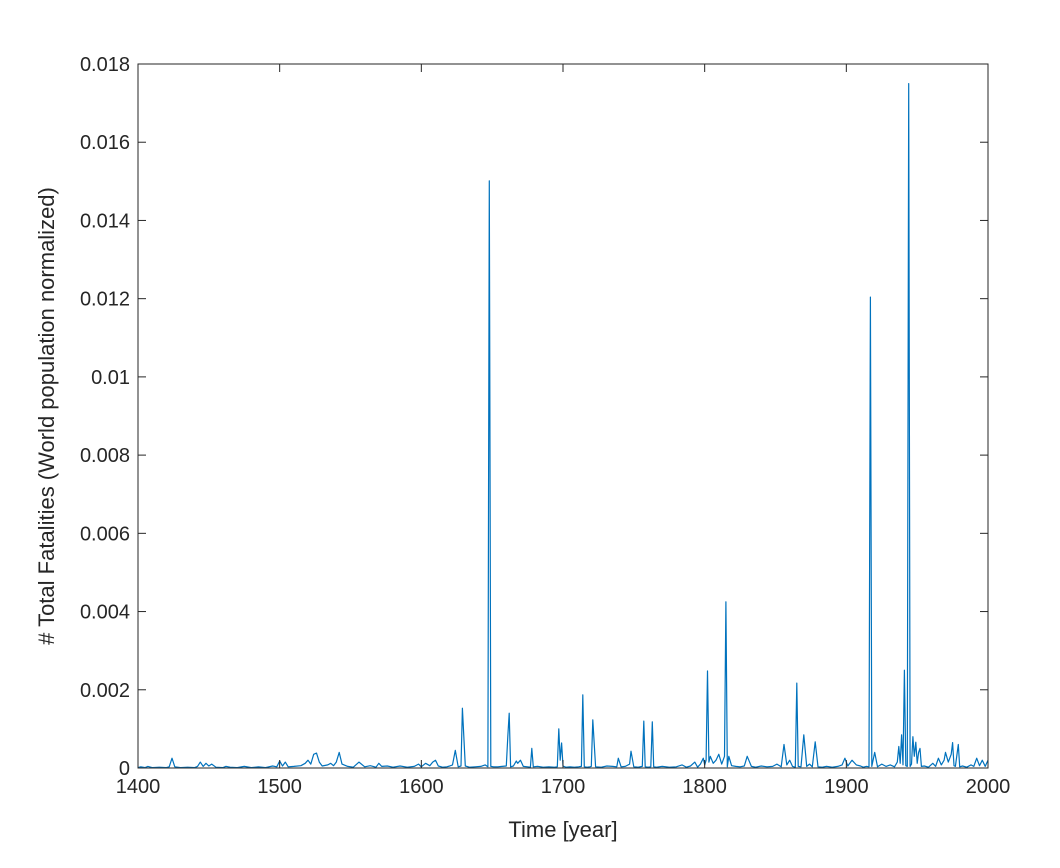 The width and height of the screenshot is (1060, 868). Describe the element at coordinates (124, 769) in the screenshot. I see `y-tick-label: 0` at that location.